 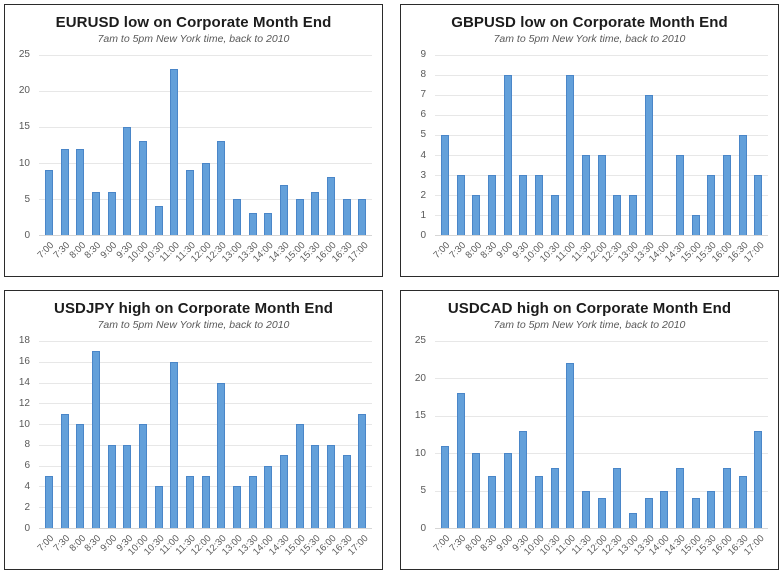 What do you see at coordinates (644, 449) in the screenshot?
I see `bar-slot: 13:30` at bounding box center [644, 449].